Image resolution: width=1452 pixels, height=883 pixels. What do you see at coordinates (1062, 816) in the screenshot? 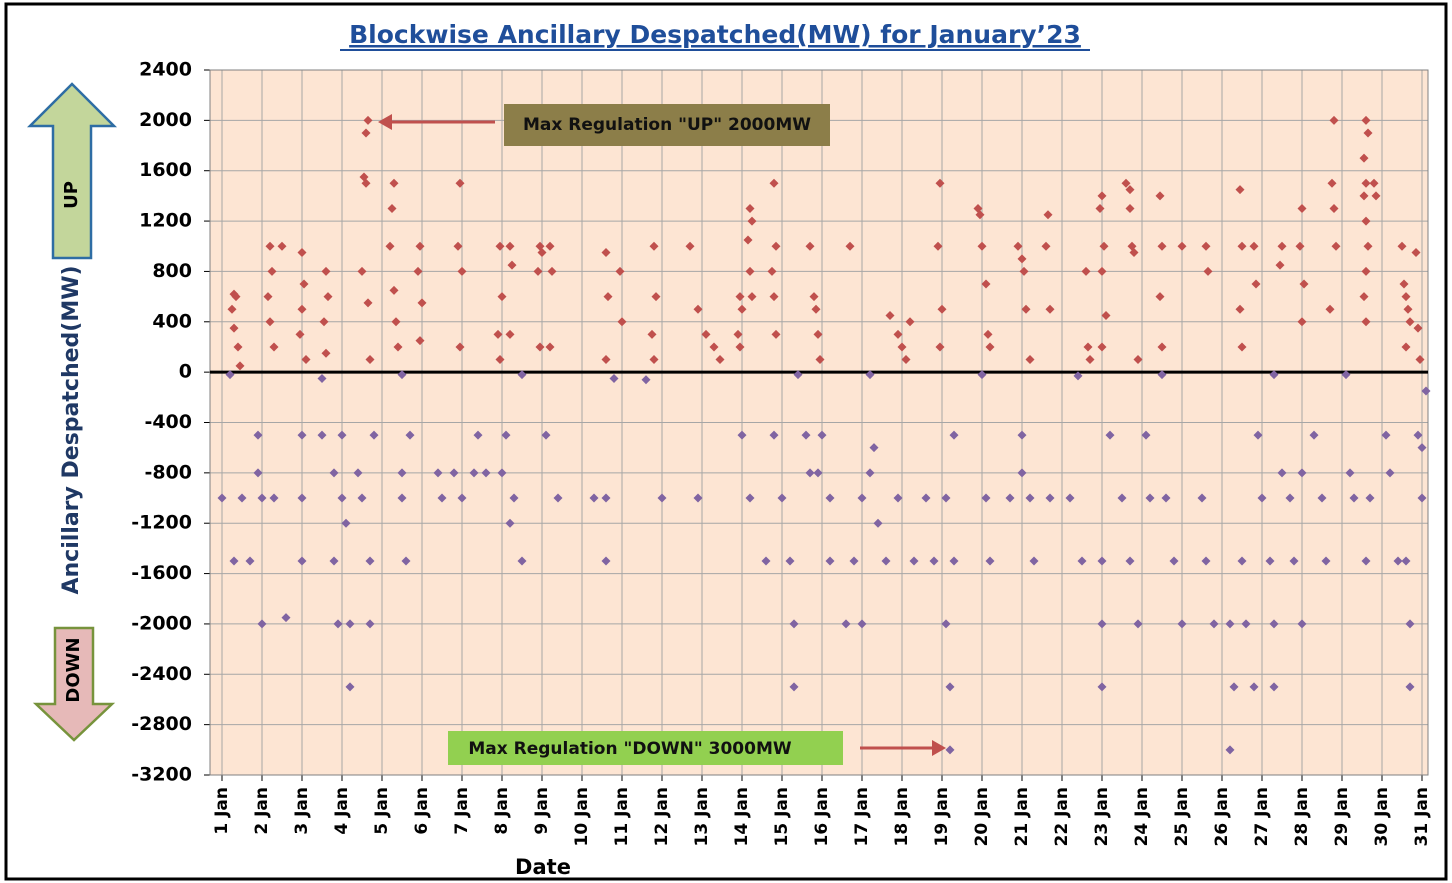
I see `x-tick-label: 22 Jan` at bounding box center [1062, 816].